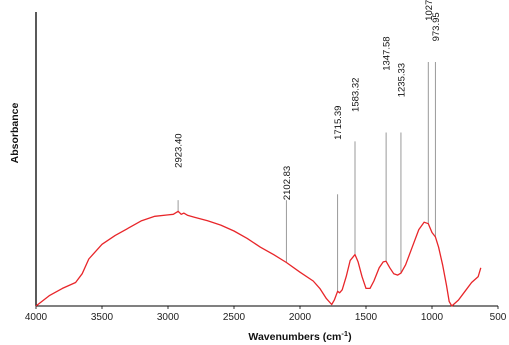  I want to click on peak-label: 2102.83, so click(287, 183).